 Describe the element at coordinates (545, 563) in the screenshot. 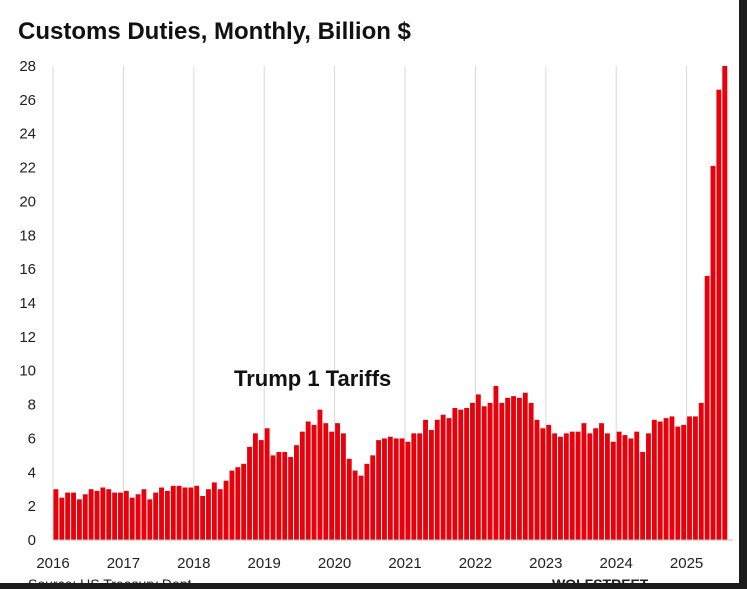

I see `x-tick-label: 2023` at that location.